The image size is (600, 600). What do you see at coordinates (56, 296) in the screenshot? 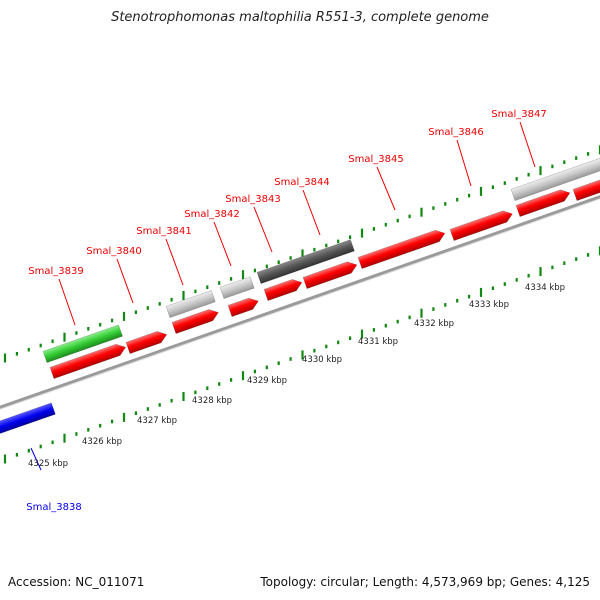
I see `gene-callout: Smal_3839` at bounding box center [56, 296].